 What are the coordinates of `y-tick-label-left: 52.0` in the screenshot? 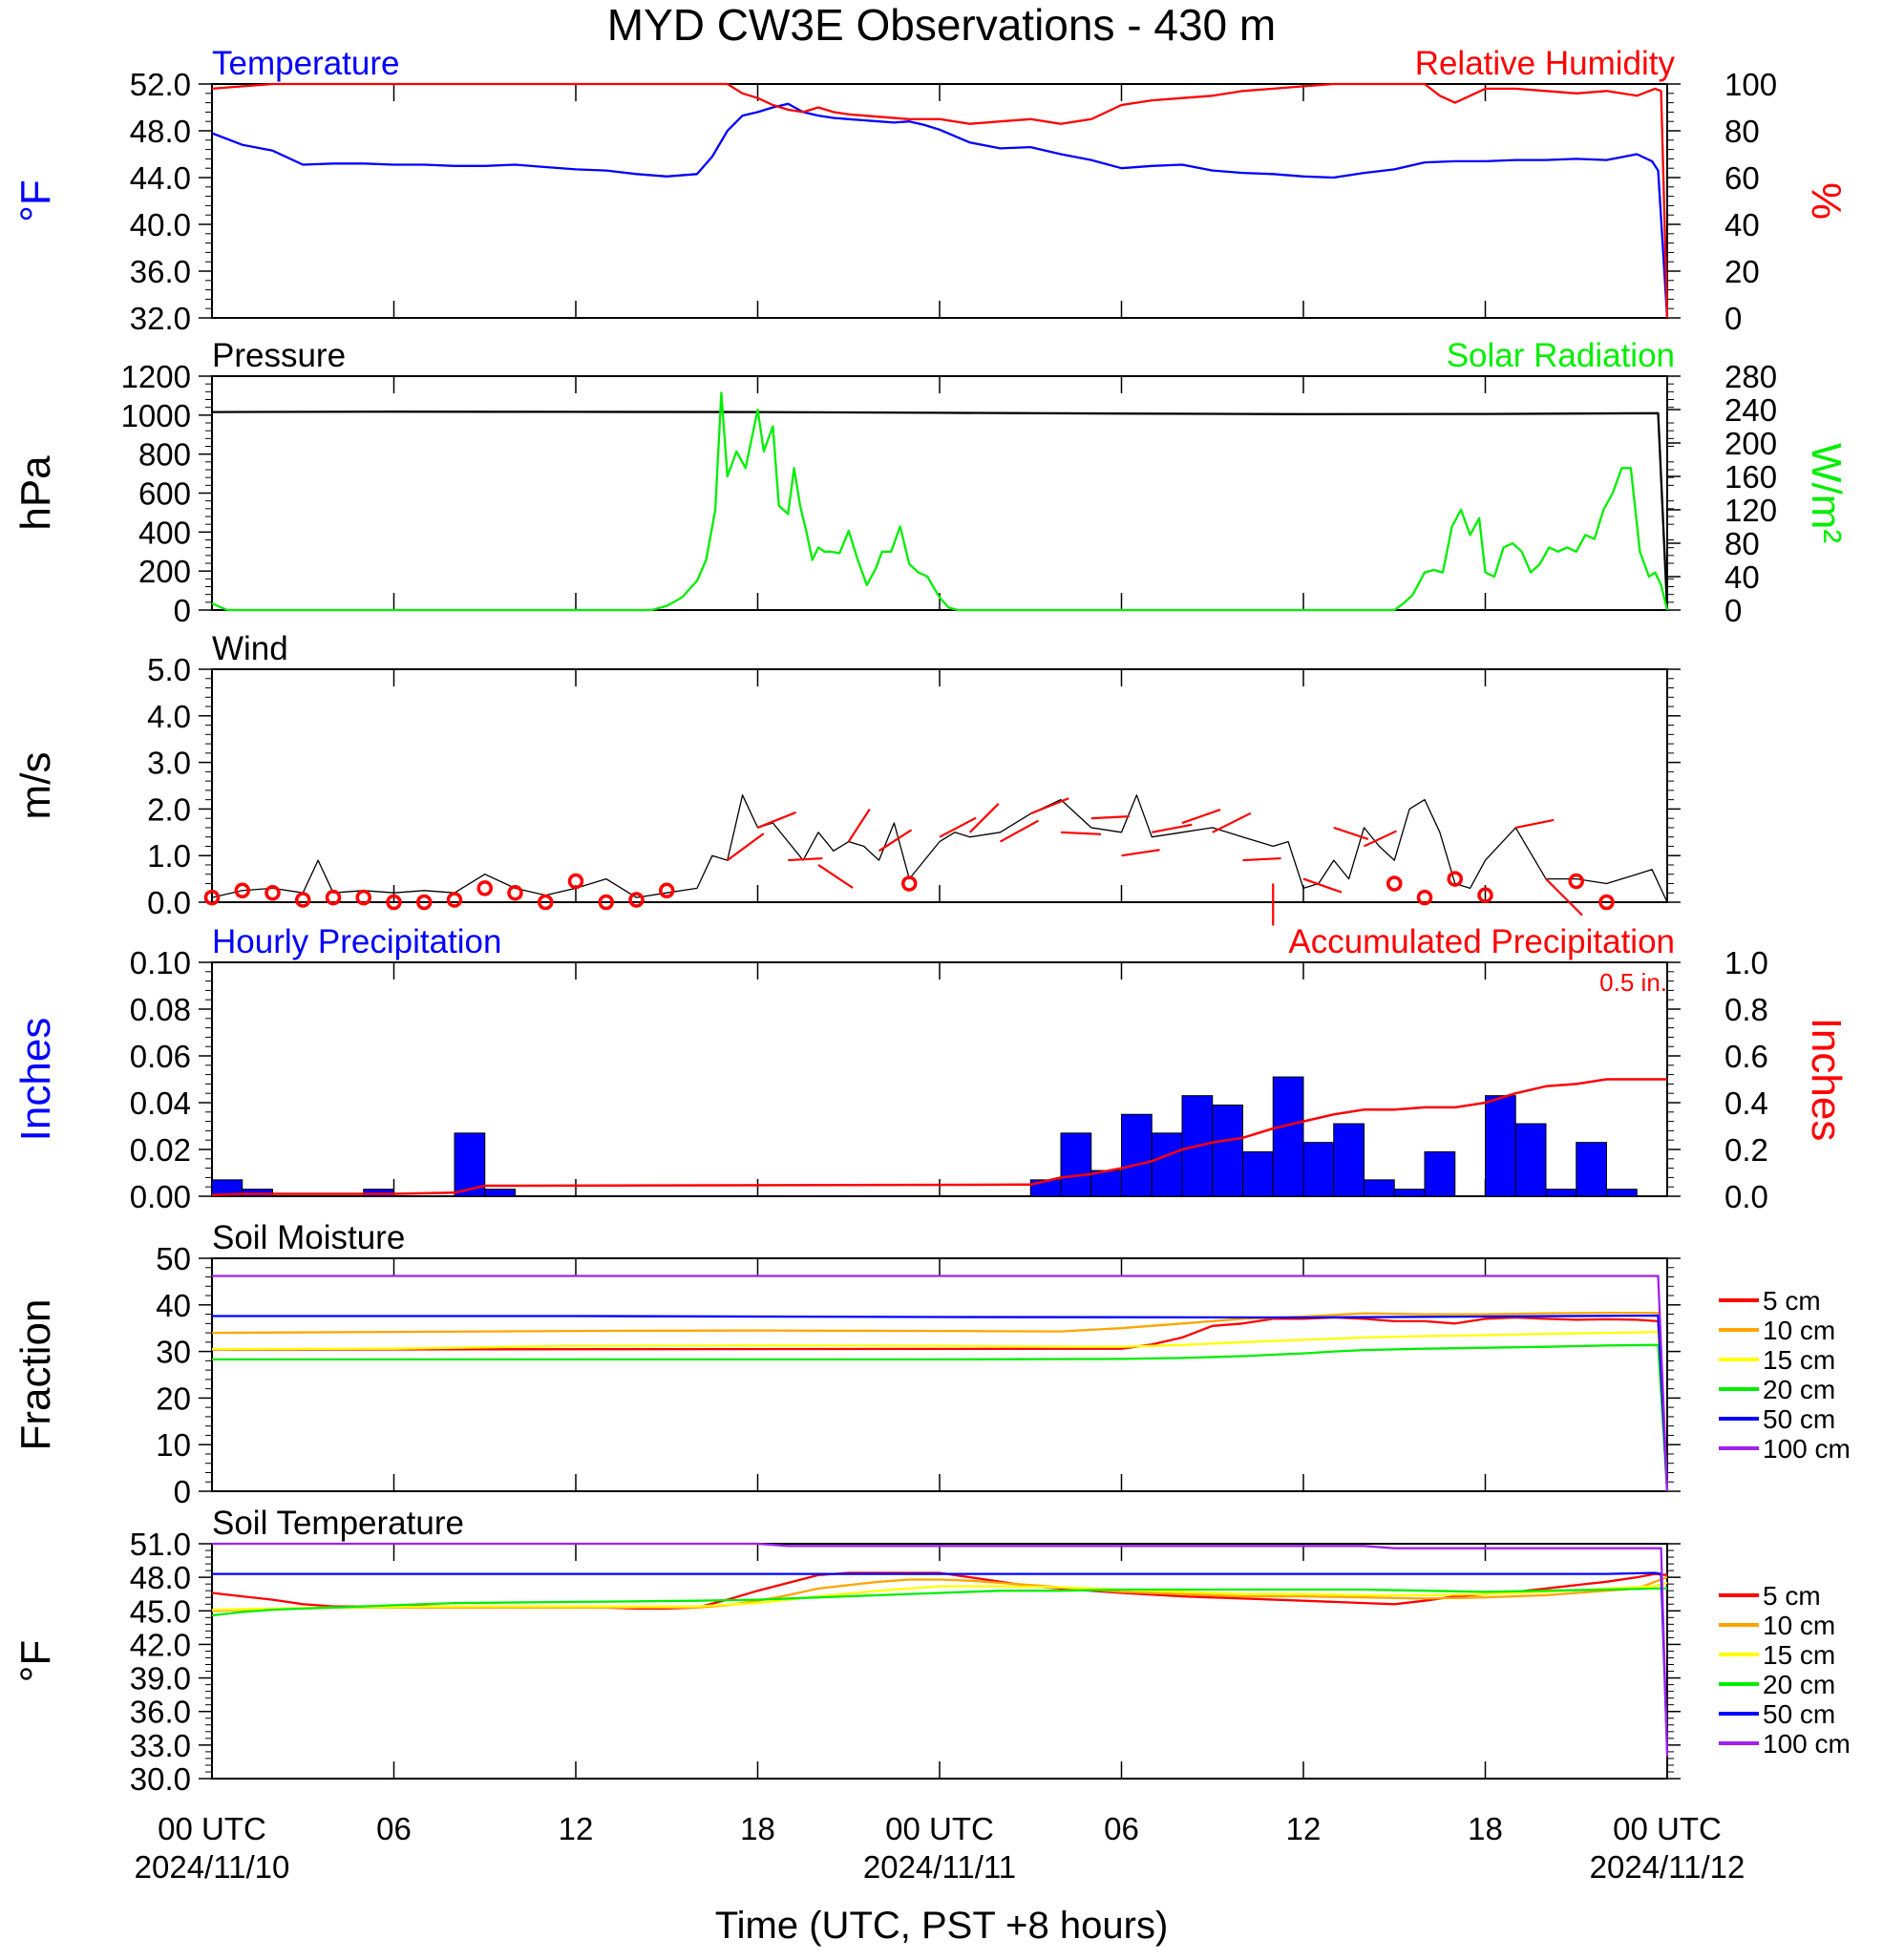 It's located at (160, 84).